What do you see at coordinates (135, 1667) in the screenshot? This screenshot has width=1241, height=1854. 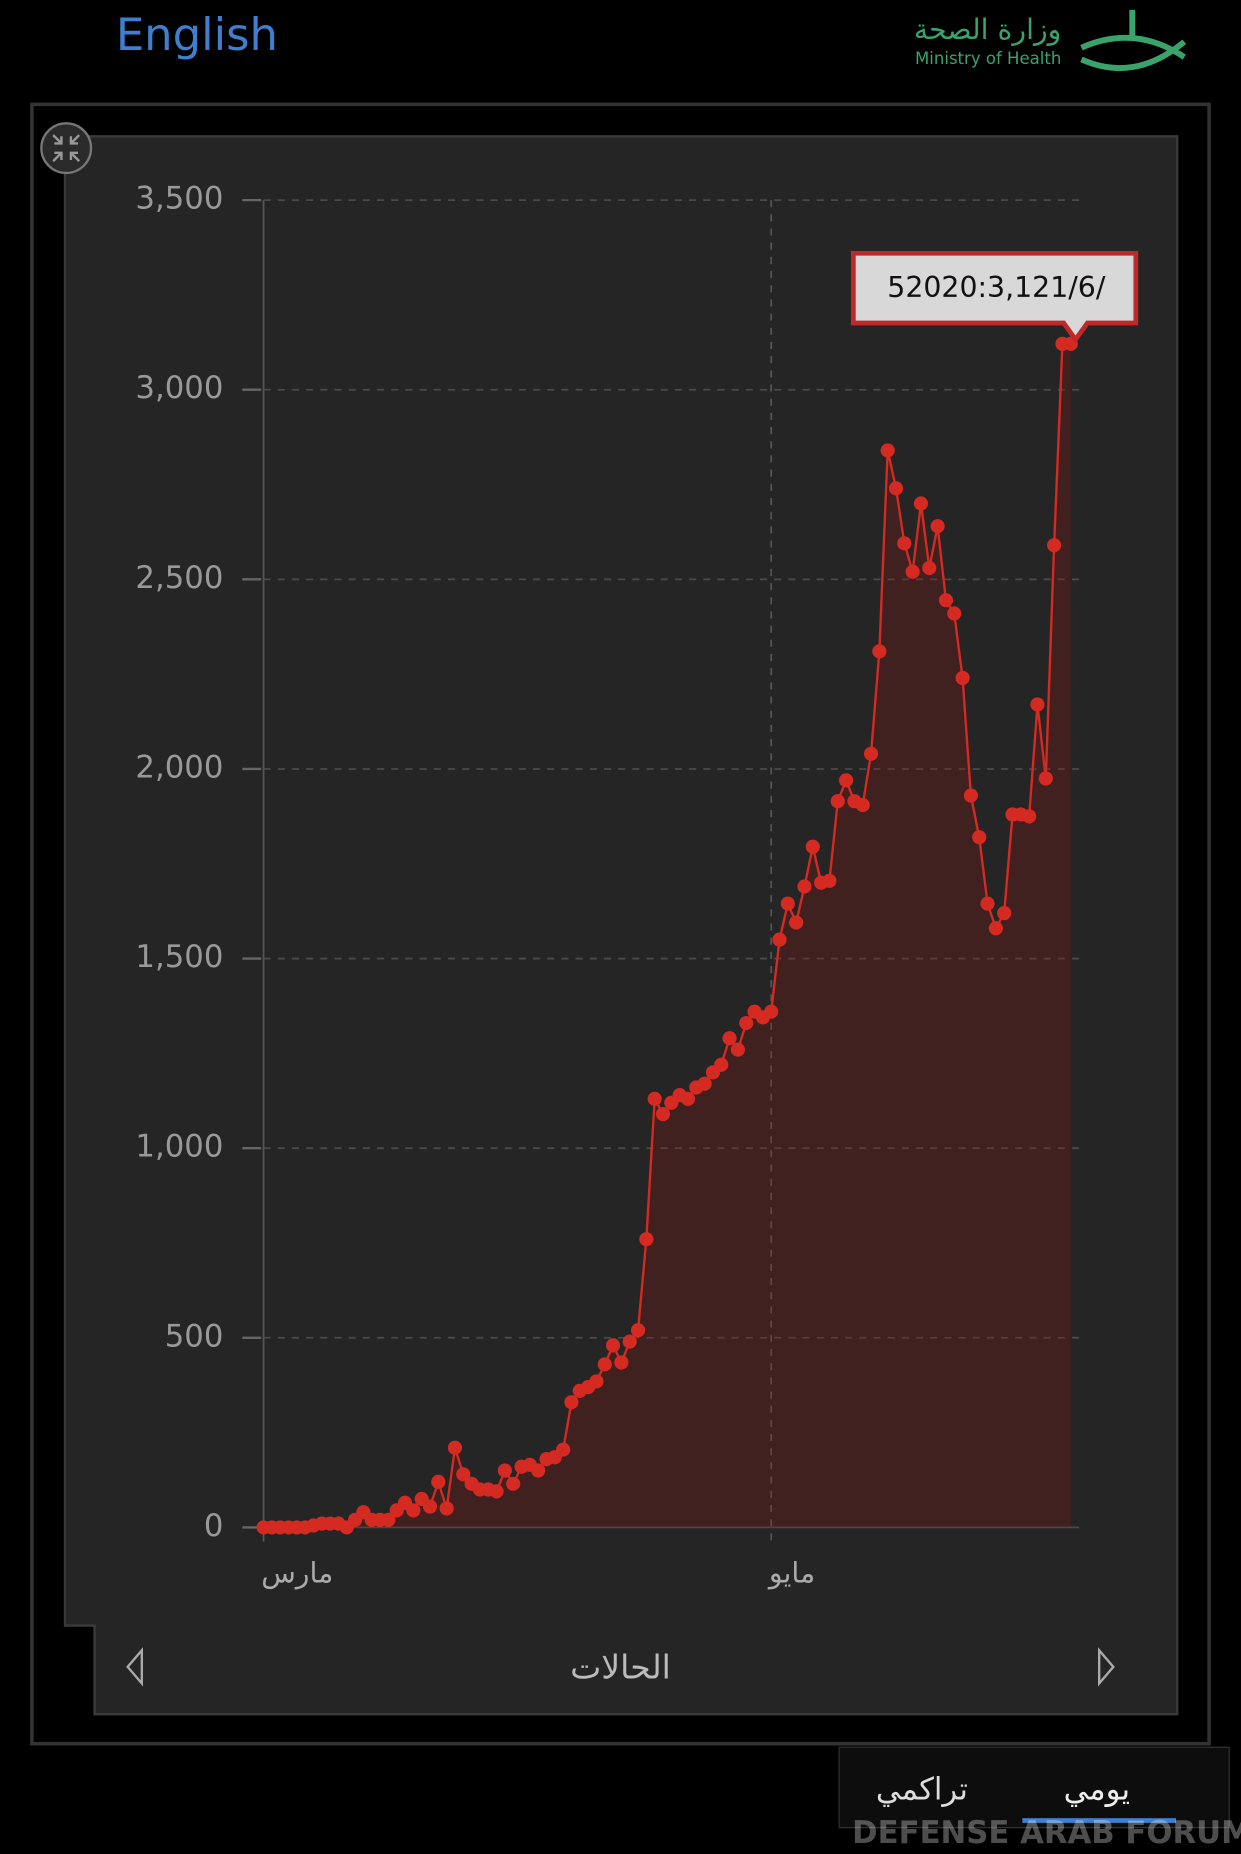 I see `prev-button` at bounding box center [135, 1667].